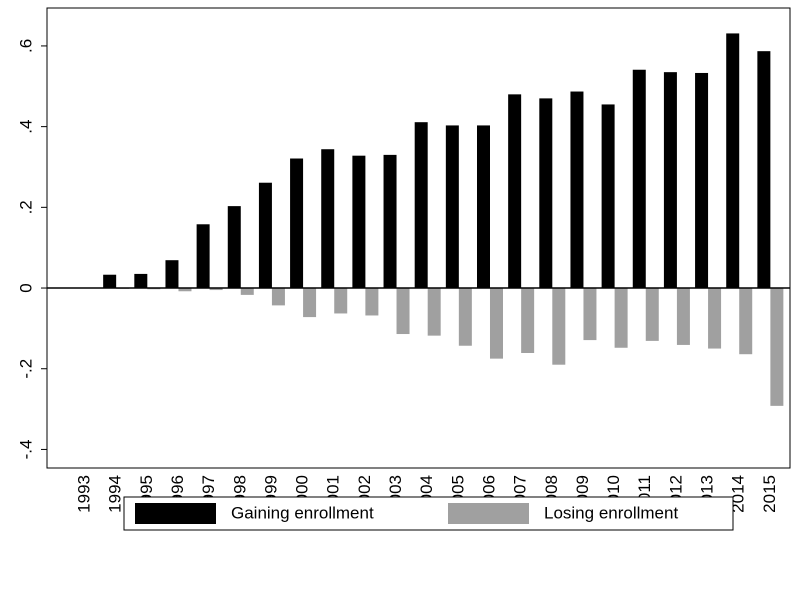 The width and height of the screenshot is (795, 595). I want to click on x-tick-label: 1994, so click(115, 494).